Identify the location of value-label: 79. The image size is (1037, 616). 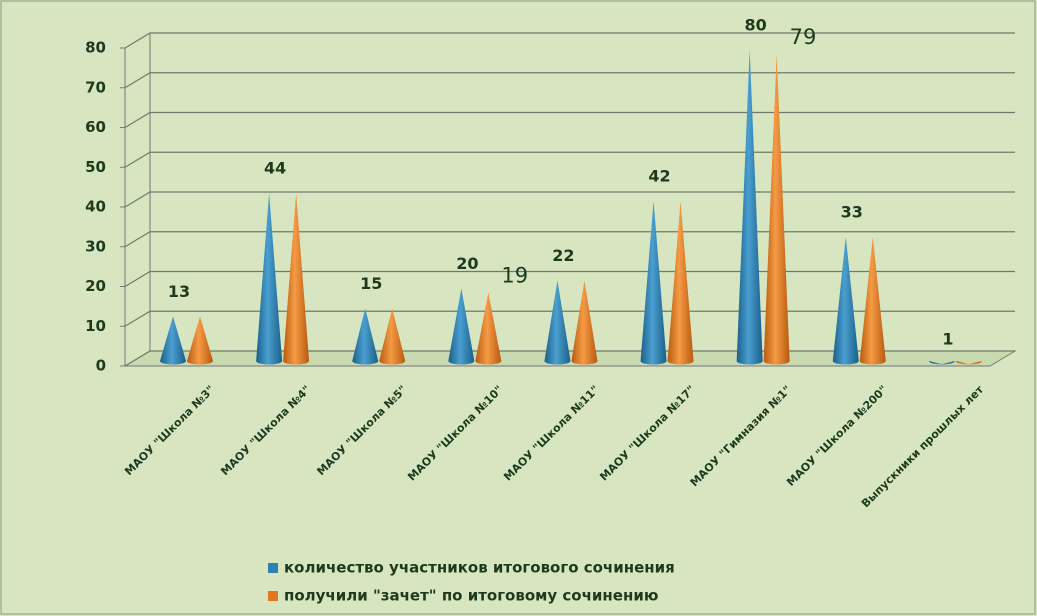
(803, 37).